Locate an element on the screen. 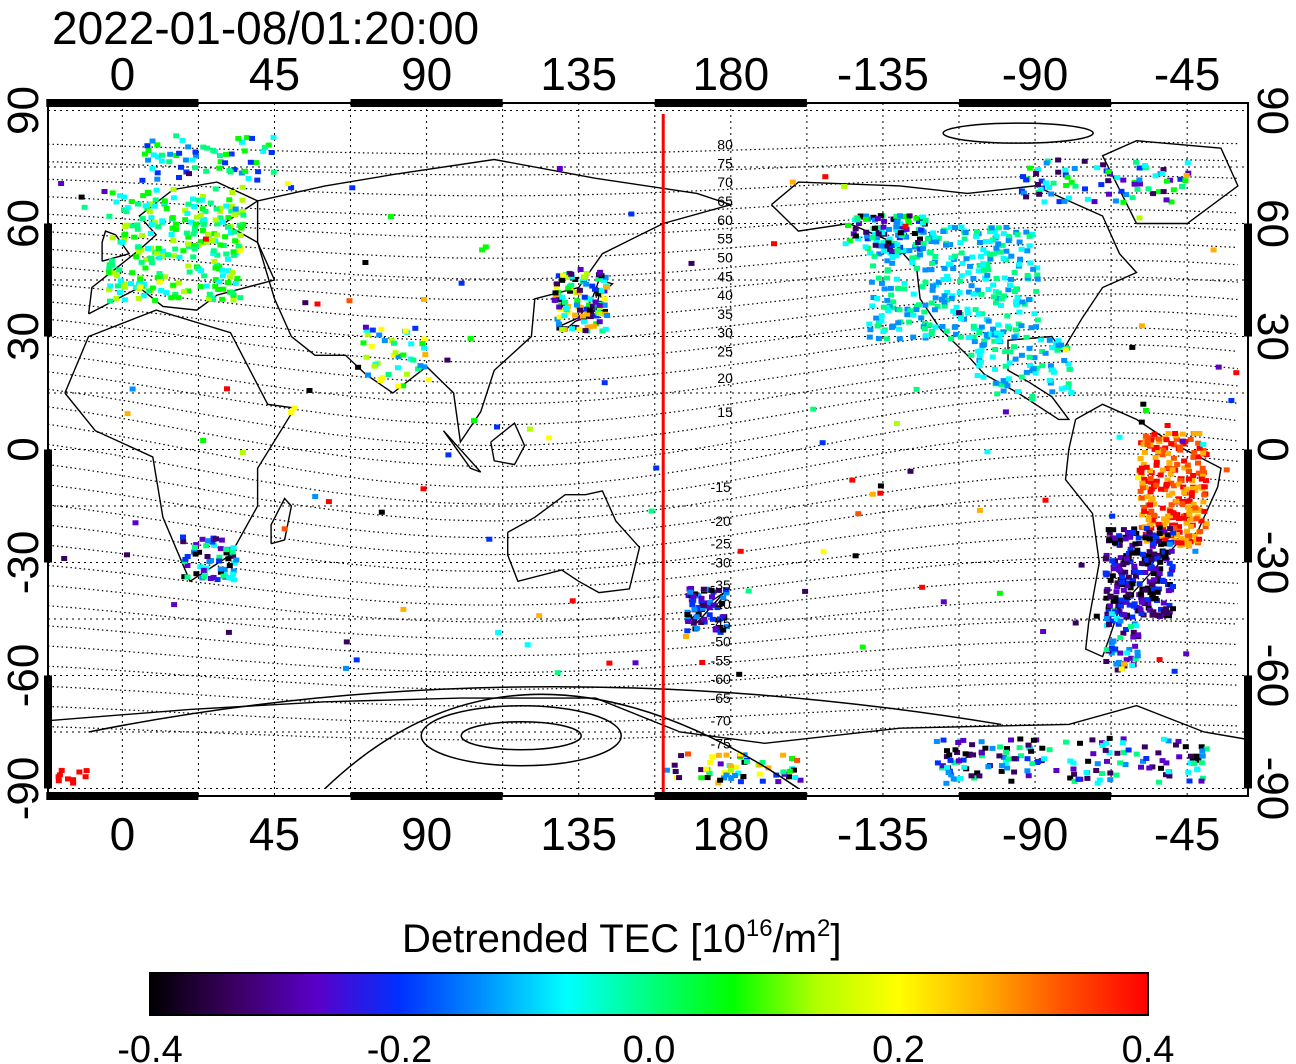  colorbar-gradient is located at coordinates (649, 994).